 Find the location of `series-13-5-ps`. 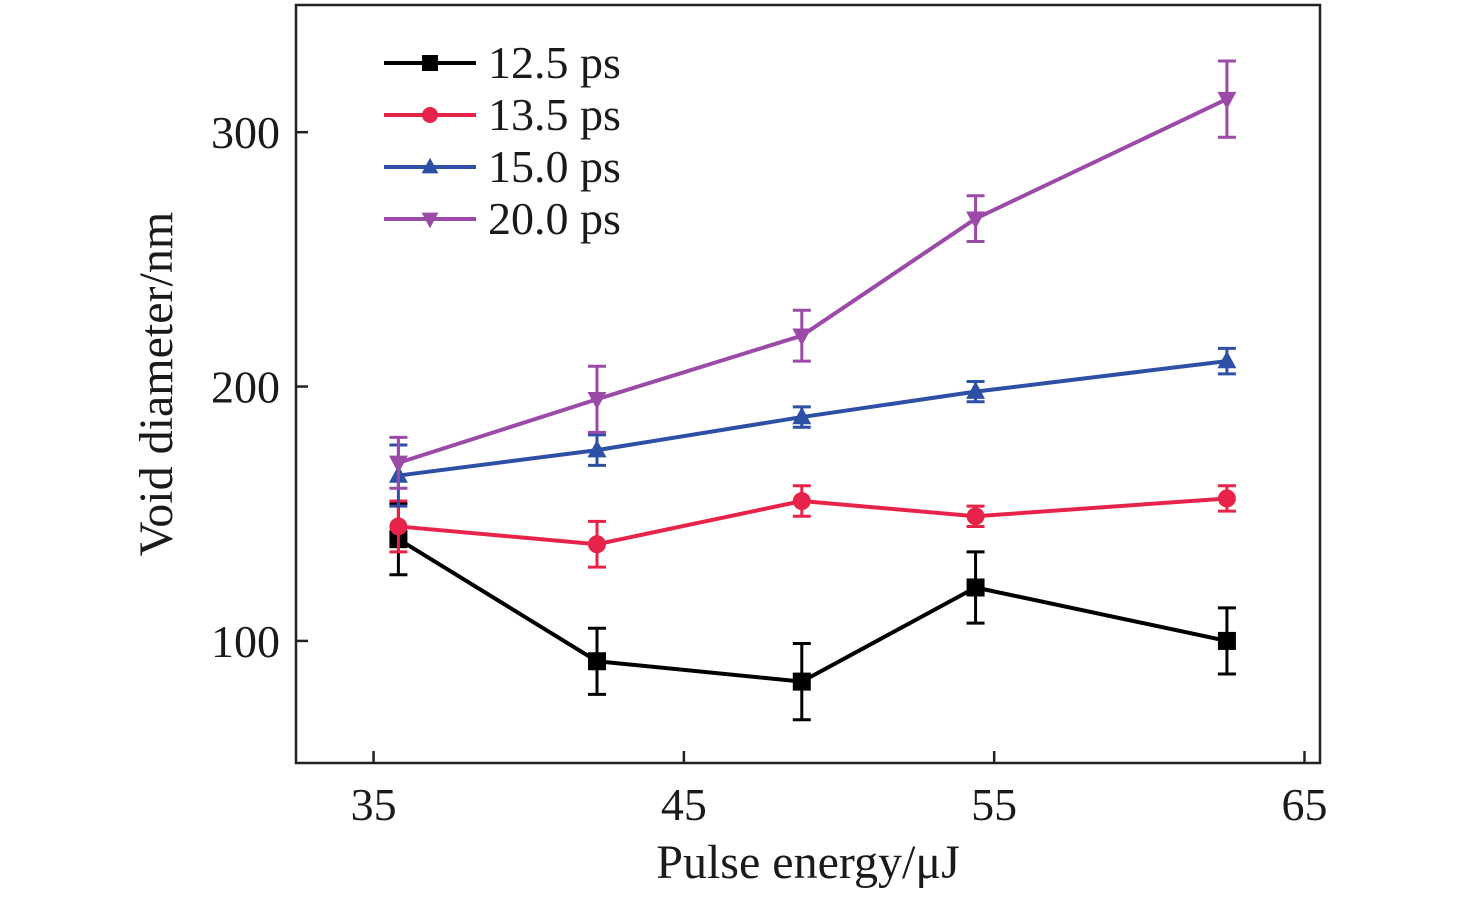

series-13-5-ps is located at coordinates (812, 526).